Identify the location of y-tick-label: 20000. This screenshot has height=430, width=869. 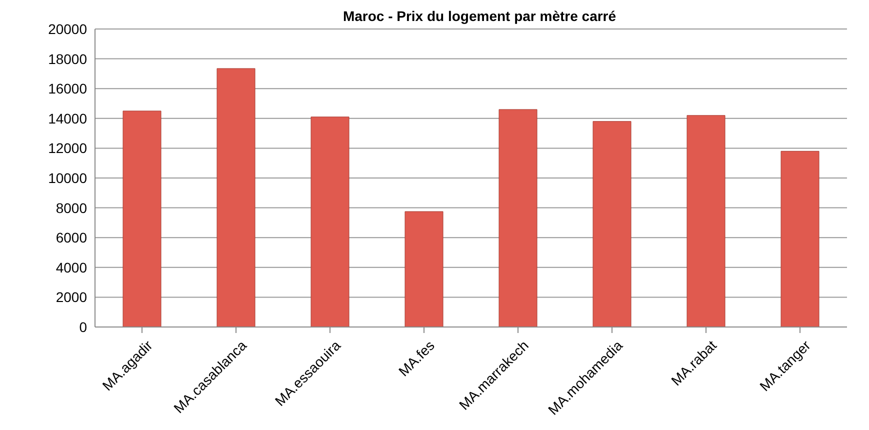
(68, 28).